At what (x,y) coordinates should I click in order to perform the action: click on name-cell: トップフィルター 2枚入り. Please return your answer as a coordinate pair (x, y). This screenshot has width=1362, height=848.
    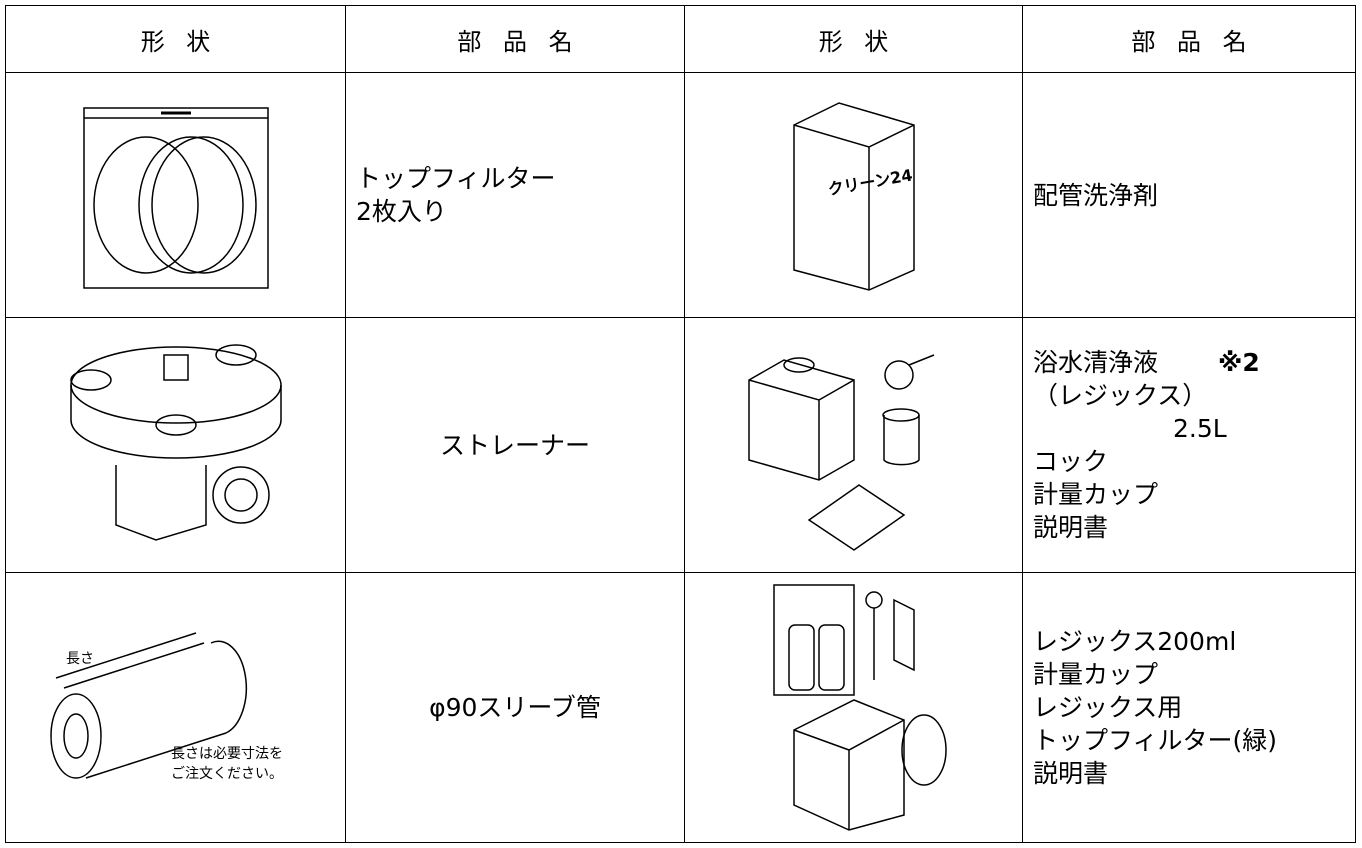
    Looking at the image, I should click on (515, 195).